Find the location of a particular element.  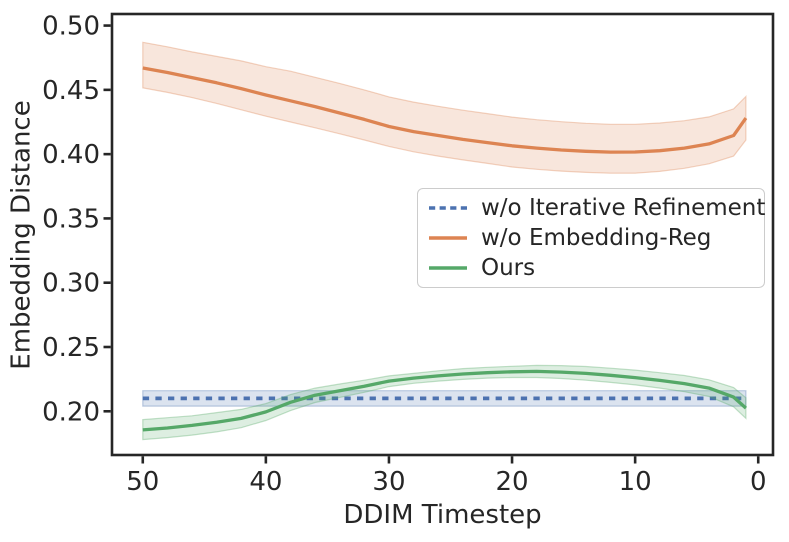

y-tick-label: 0.50 is located at coordinates (71, 27).